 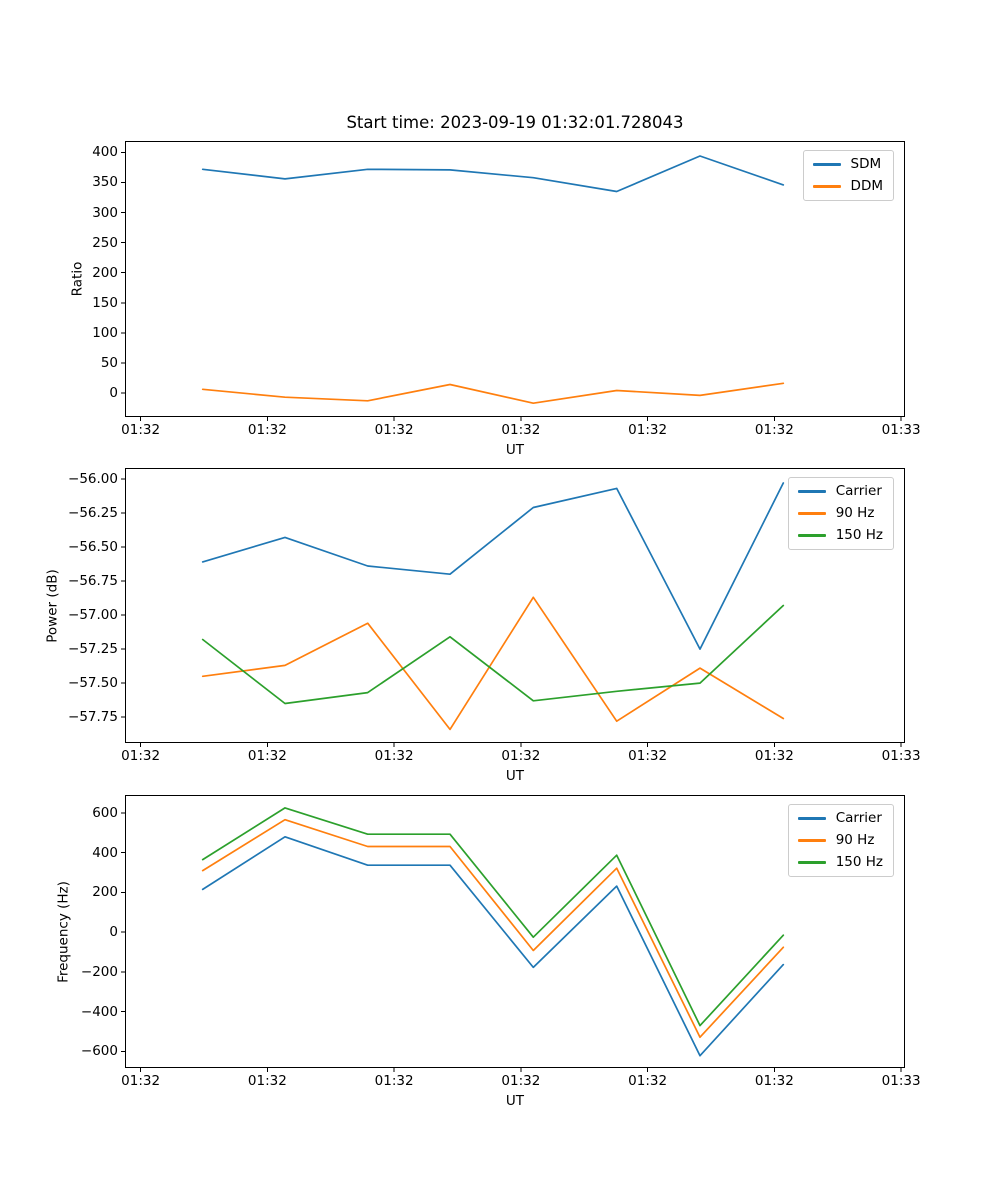 What do you see at coordinates (109, 362) in the screenshot?
I see `y-tick-label: 50` at bounding box center [109, 362].